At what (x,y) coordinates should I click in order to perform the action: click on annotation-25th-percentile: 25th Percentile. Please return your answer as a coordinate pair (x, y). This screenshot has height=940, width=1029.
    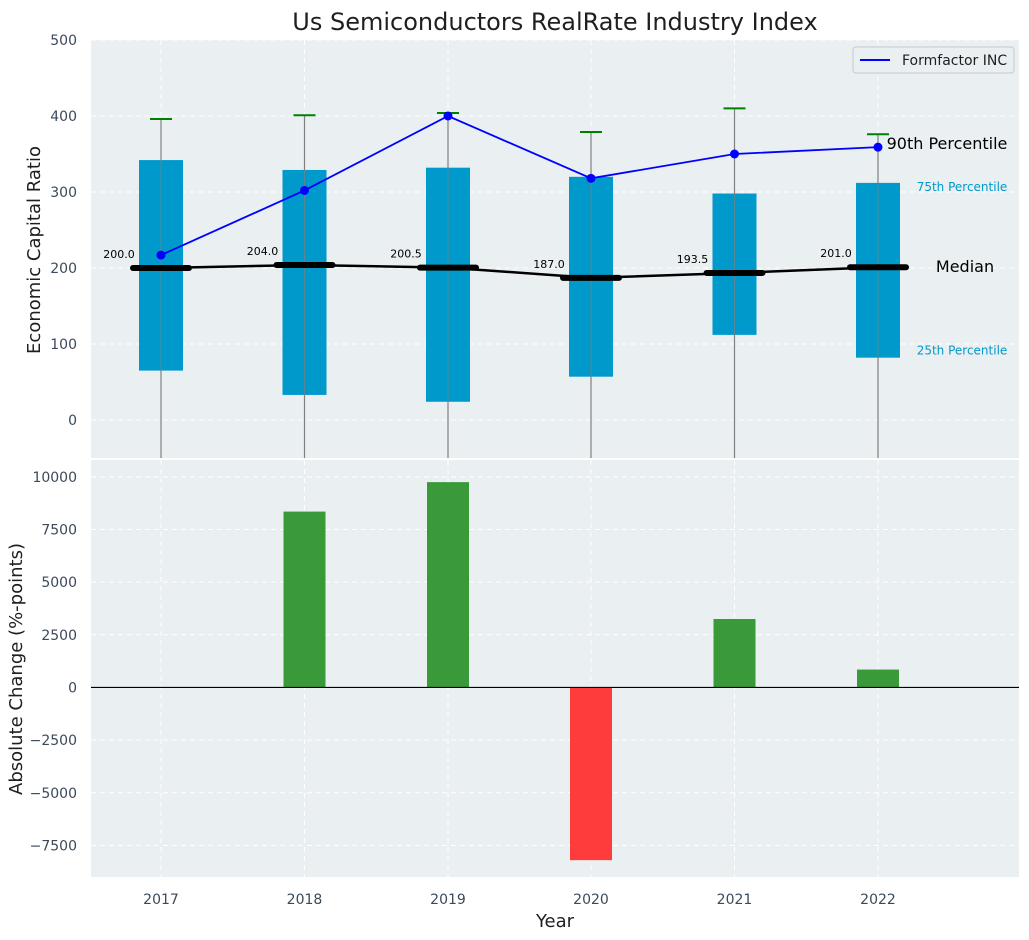
    Looking at the image, I should click on (962, 351).